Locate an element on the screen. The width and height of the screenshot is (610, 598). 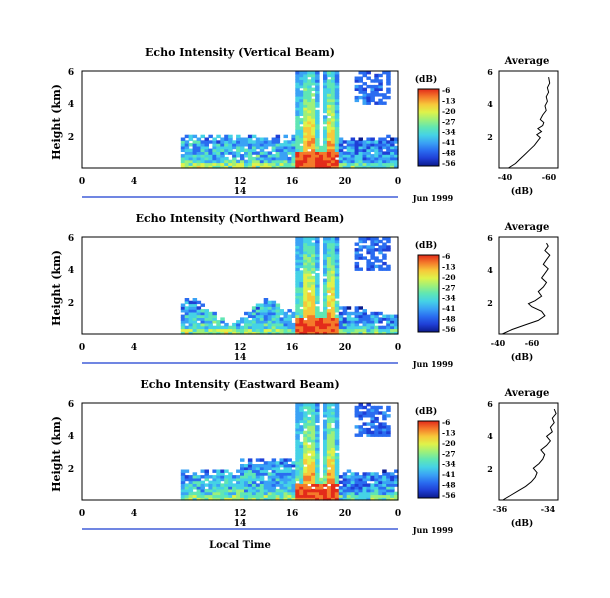
colorbar-unit: (dB) is located at coordinates (426, 411).